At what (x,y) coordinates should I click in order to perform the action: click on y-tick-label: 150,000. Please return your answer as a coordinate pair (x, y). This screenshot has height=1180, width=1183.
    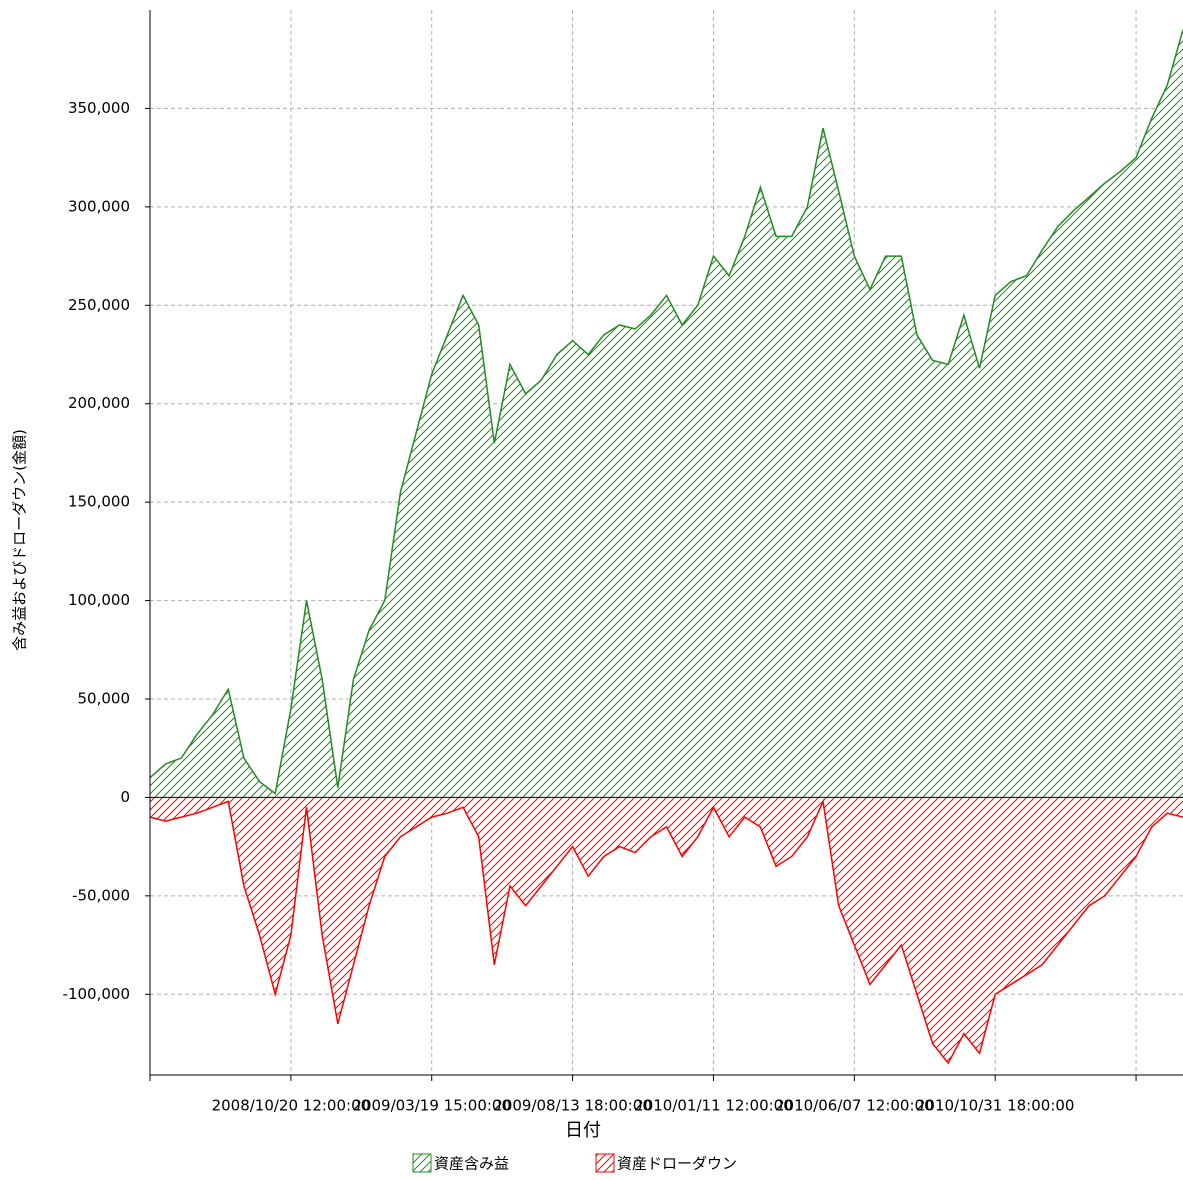
    Looking at the image, I should click on (99, 502).